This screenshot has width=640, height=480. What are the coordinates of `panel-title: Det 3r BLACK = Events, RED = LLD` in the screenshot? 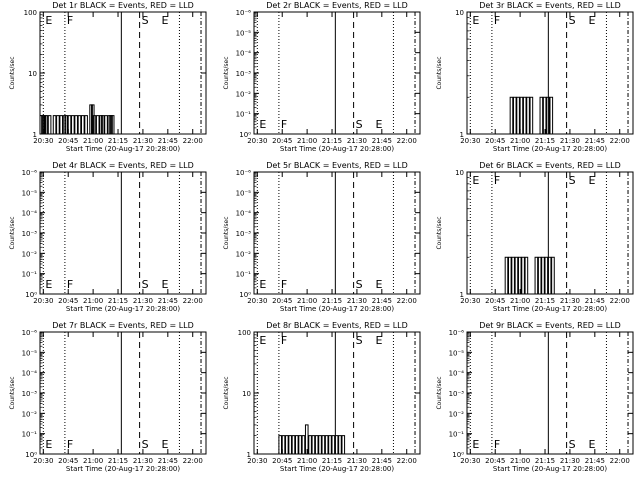 It's located at (550, 5).